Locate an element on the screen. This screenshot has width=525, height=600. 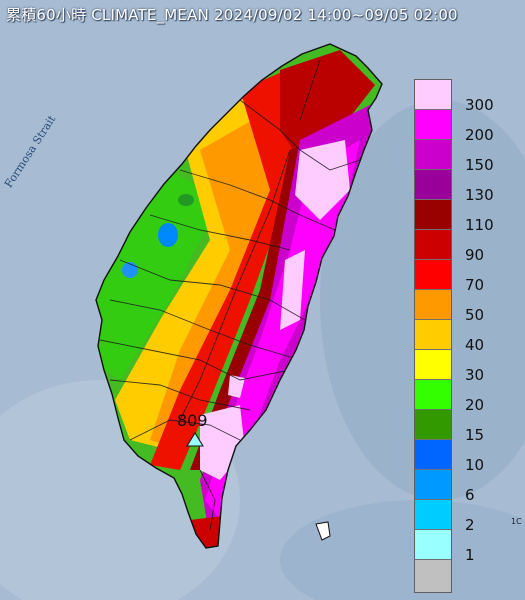
green-island is located at coordinates (323, 531).